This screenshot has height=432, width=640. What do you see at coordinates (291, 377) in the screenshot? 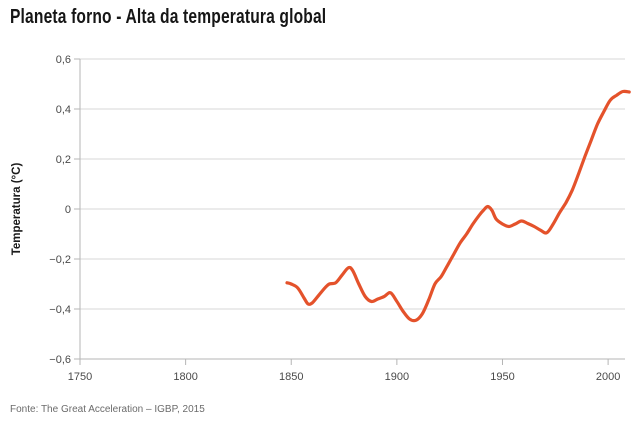
I see `x-tick-label: 1850` at bounding box center [291, 377].